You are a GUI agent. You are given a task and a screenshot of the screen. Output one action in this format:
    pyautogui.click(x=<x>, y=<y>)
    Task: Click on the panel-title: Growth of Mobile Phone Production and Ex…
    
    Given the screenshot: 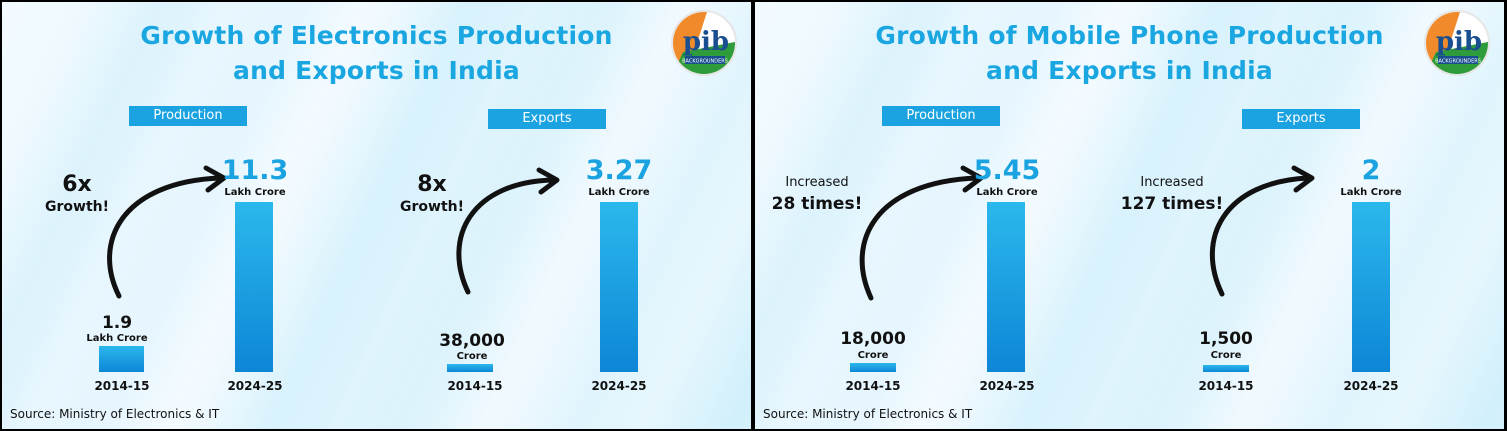 What is the action you would take?
    pyautogui.click(x=1129, y=53)
    